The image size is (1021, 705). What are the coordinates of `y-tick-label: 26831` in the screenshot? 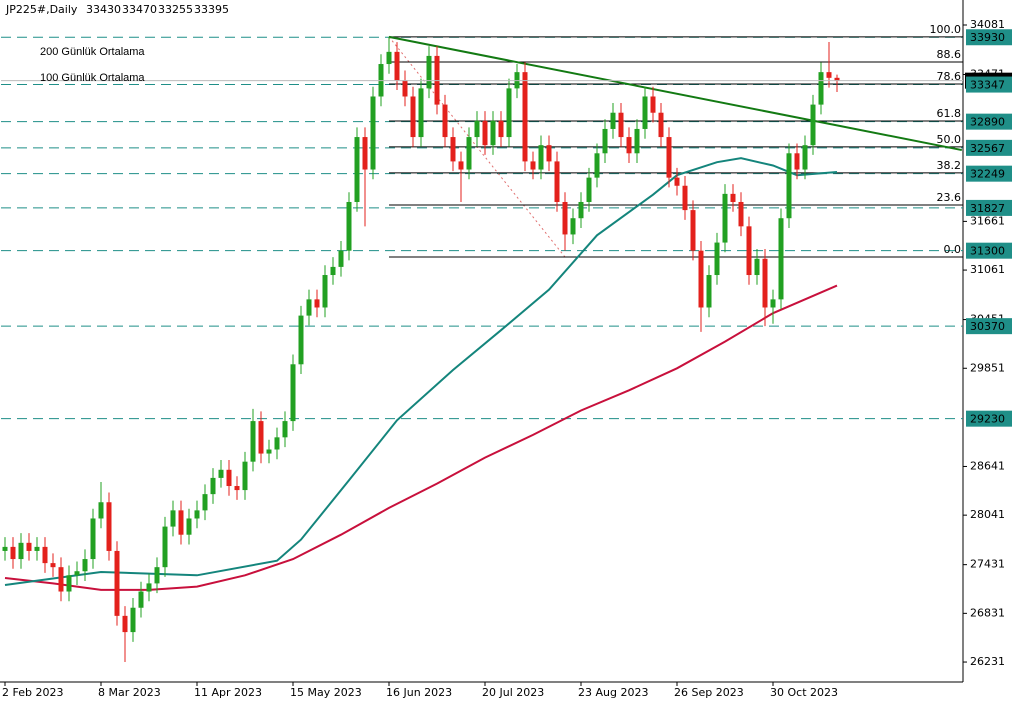 It's located at (987, 612).